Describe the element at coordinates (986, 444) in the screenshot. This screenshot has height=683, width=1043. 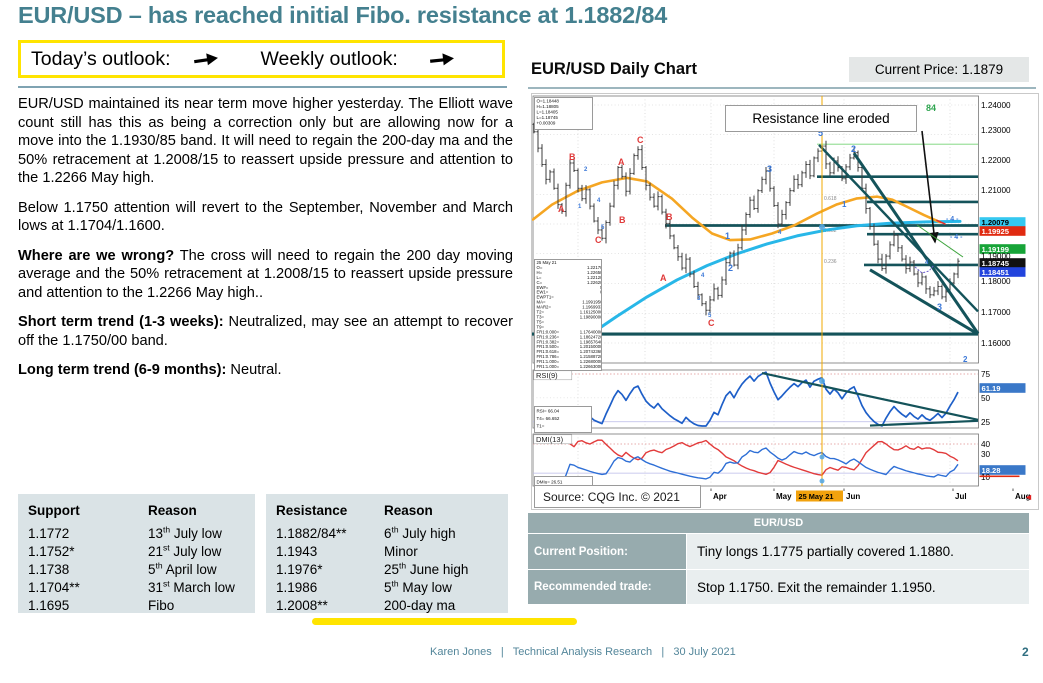
I see `svg-text: 40` at that location.